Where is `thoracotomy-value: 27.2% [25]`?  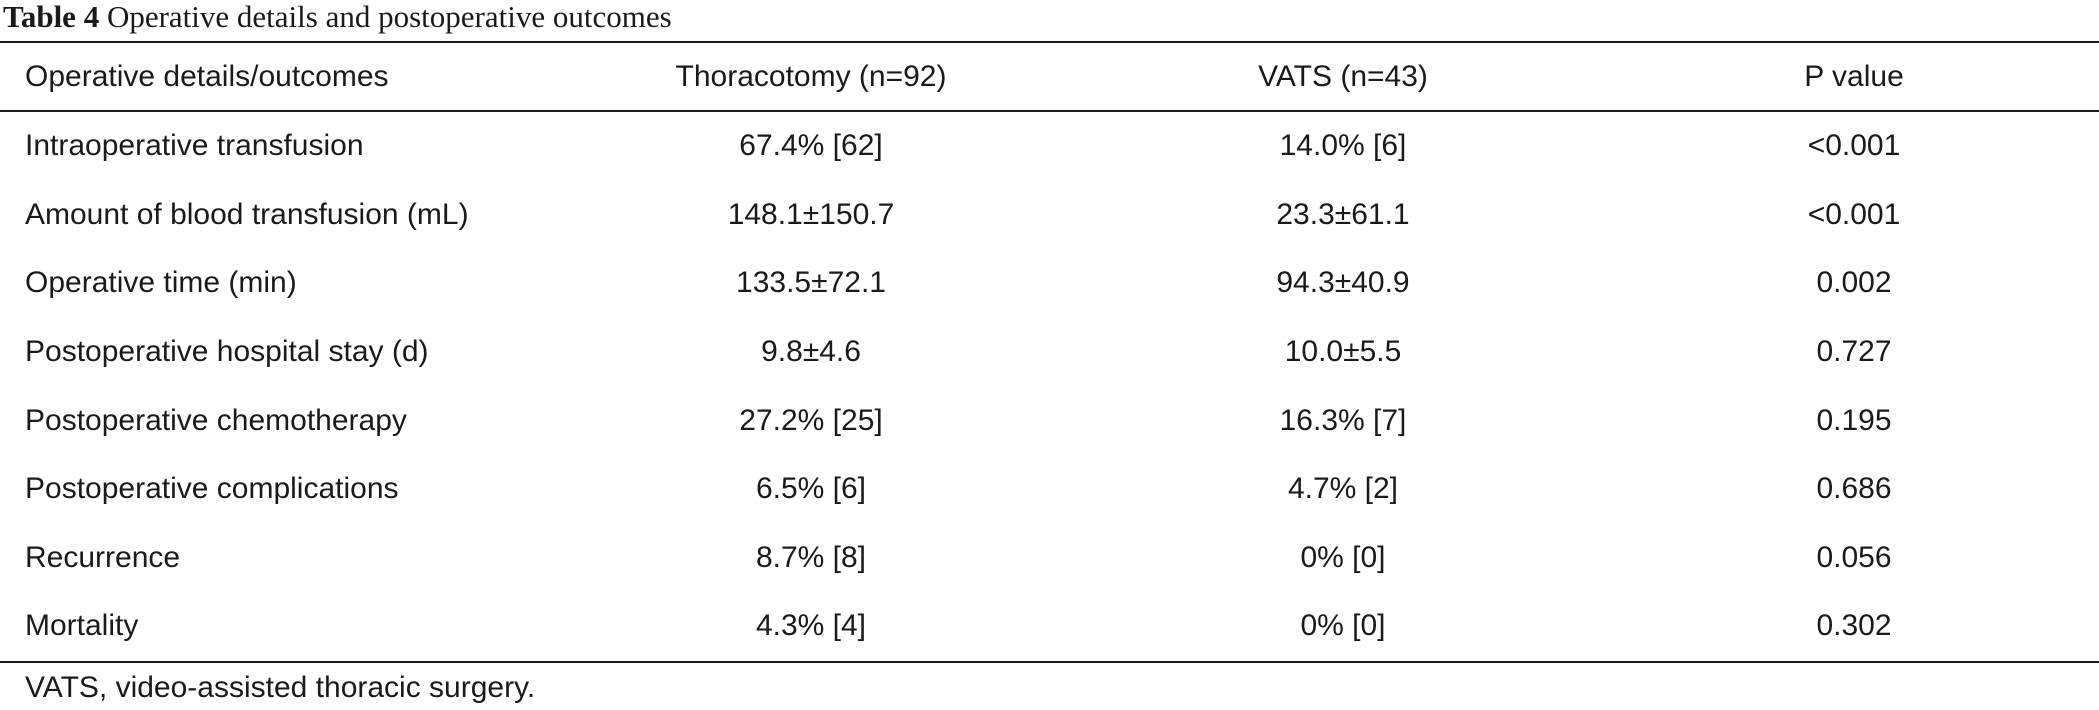
thoracotomy-value: 27.2% [25] is located at coordinates (811, 420).